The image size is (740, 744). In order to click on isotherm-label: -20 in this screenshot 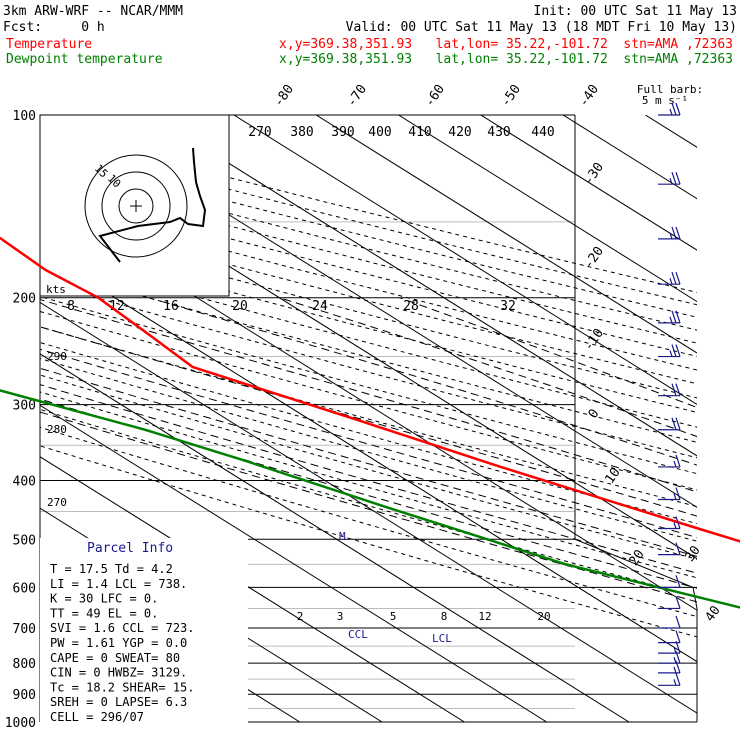, I will do `click(594, 258)`.